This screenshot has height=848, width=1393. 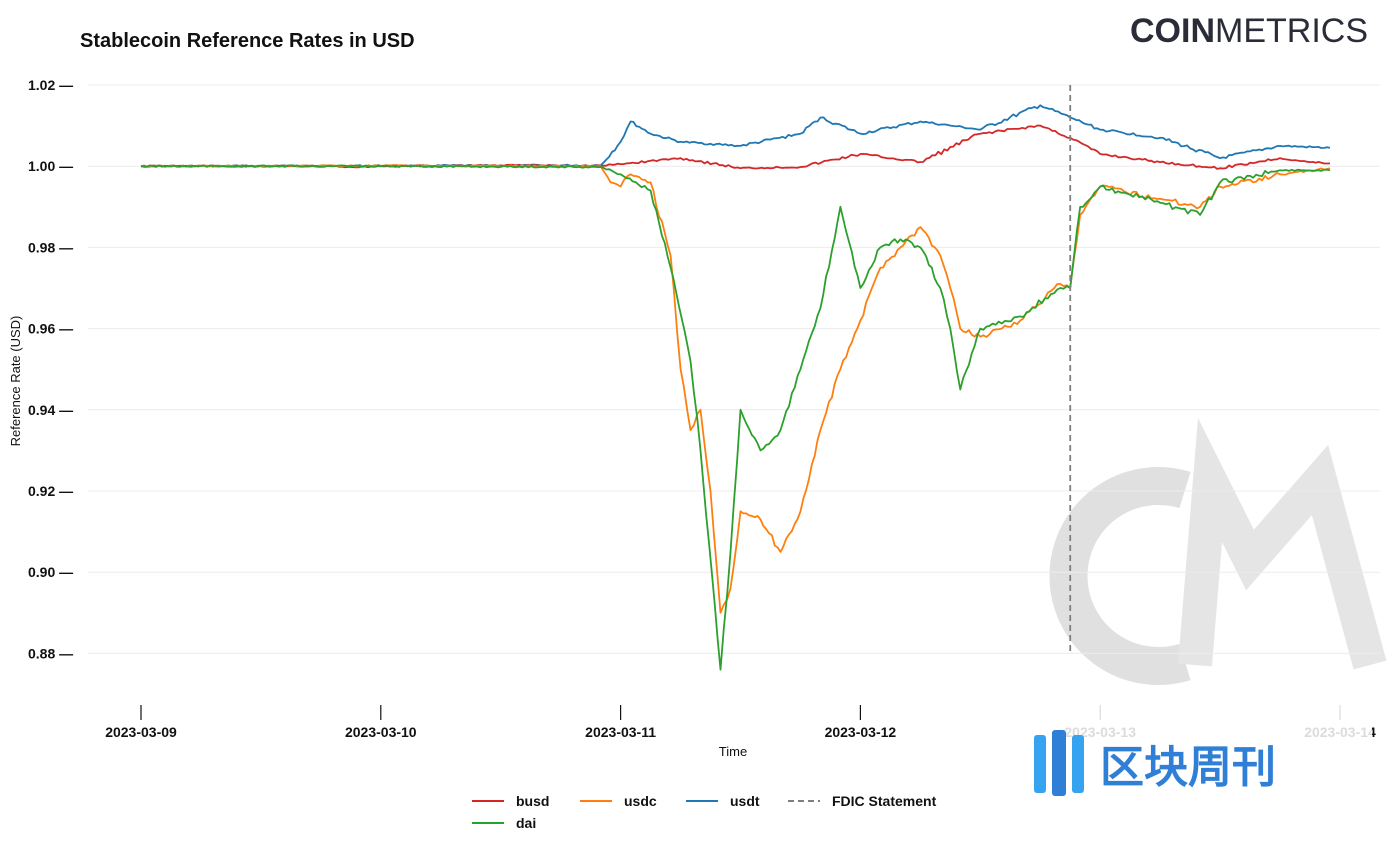 I want to click on x-tick-label: 2023-03-12, so click(x=861, y=732).